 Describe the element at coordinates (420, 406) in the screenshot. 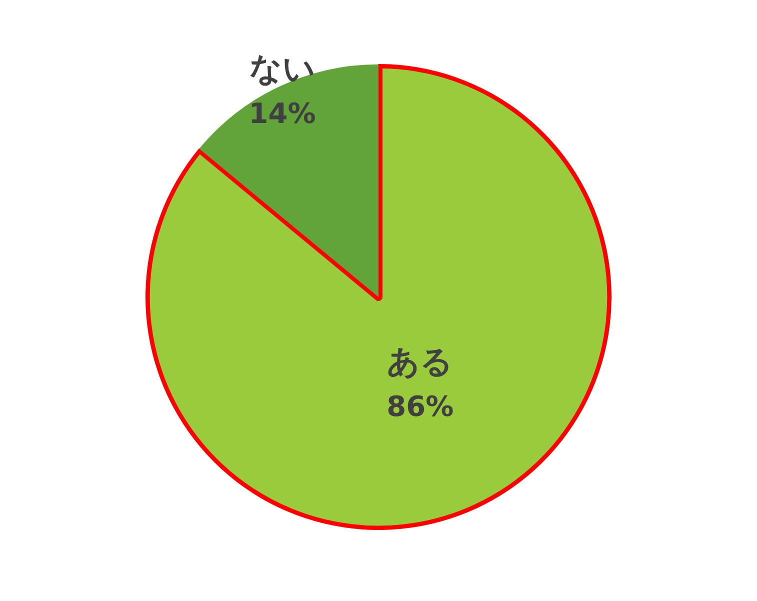

I see `data-label: 86%` at that location.